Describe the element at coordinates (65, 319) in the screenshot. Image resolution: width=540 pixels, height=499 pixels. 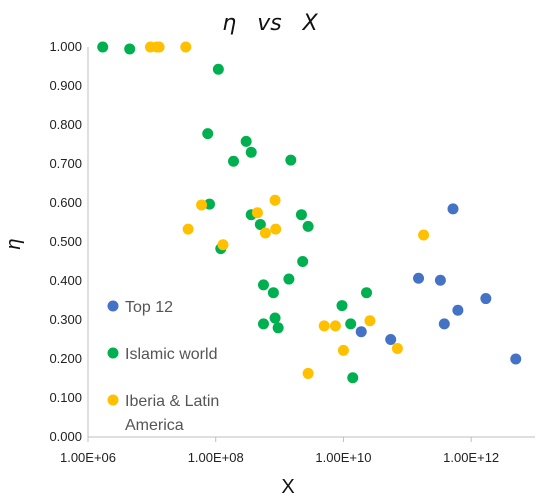
I see `y-tick-label: 0.300` at that location.